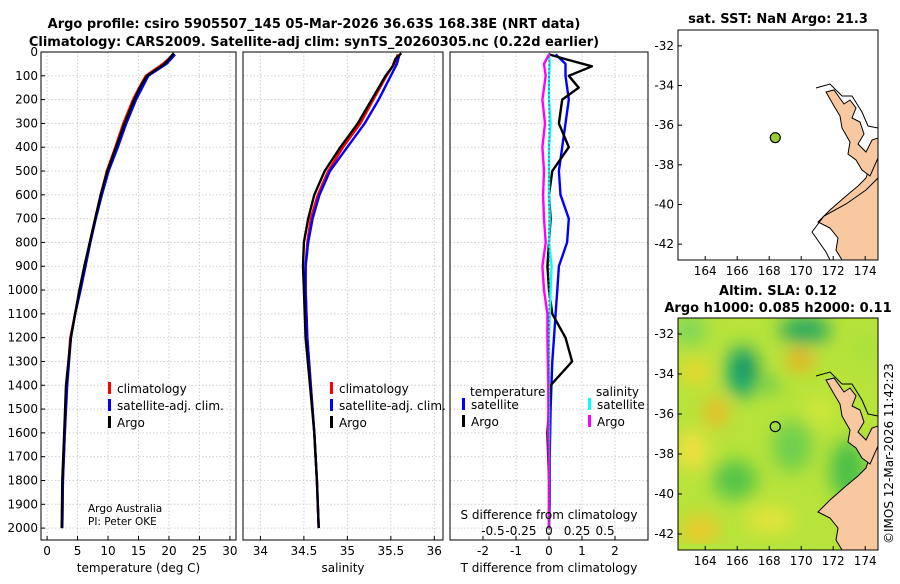  What do you see at coordinates (705, 561) in the screenshot?
I see `sla_map-xtick-label-0: 164` at bounding box center [705, 561].